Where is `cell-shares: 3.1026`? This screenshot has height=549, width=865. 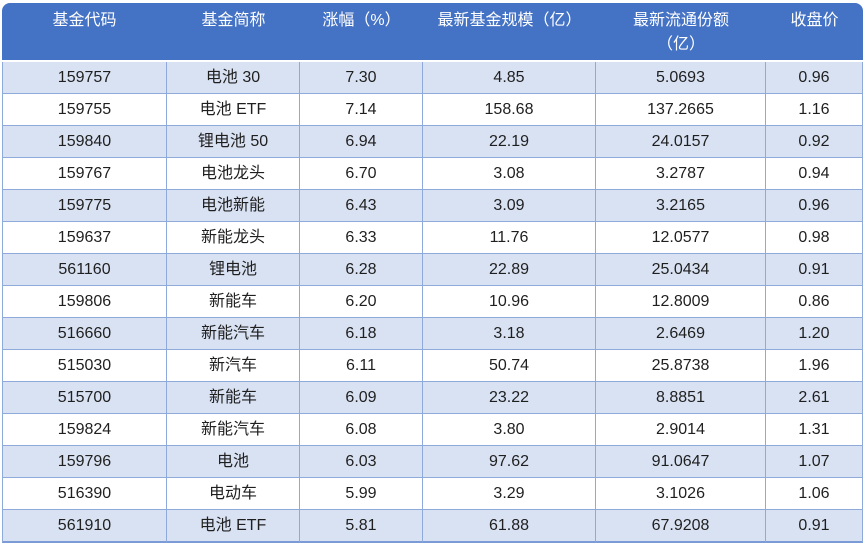
cell-shares: 3.1026 is located at coordinates (681, 494).